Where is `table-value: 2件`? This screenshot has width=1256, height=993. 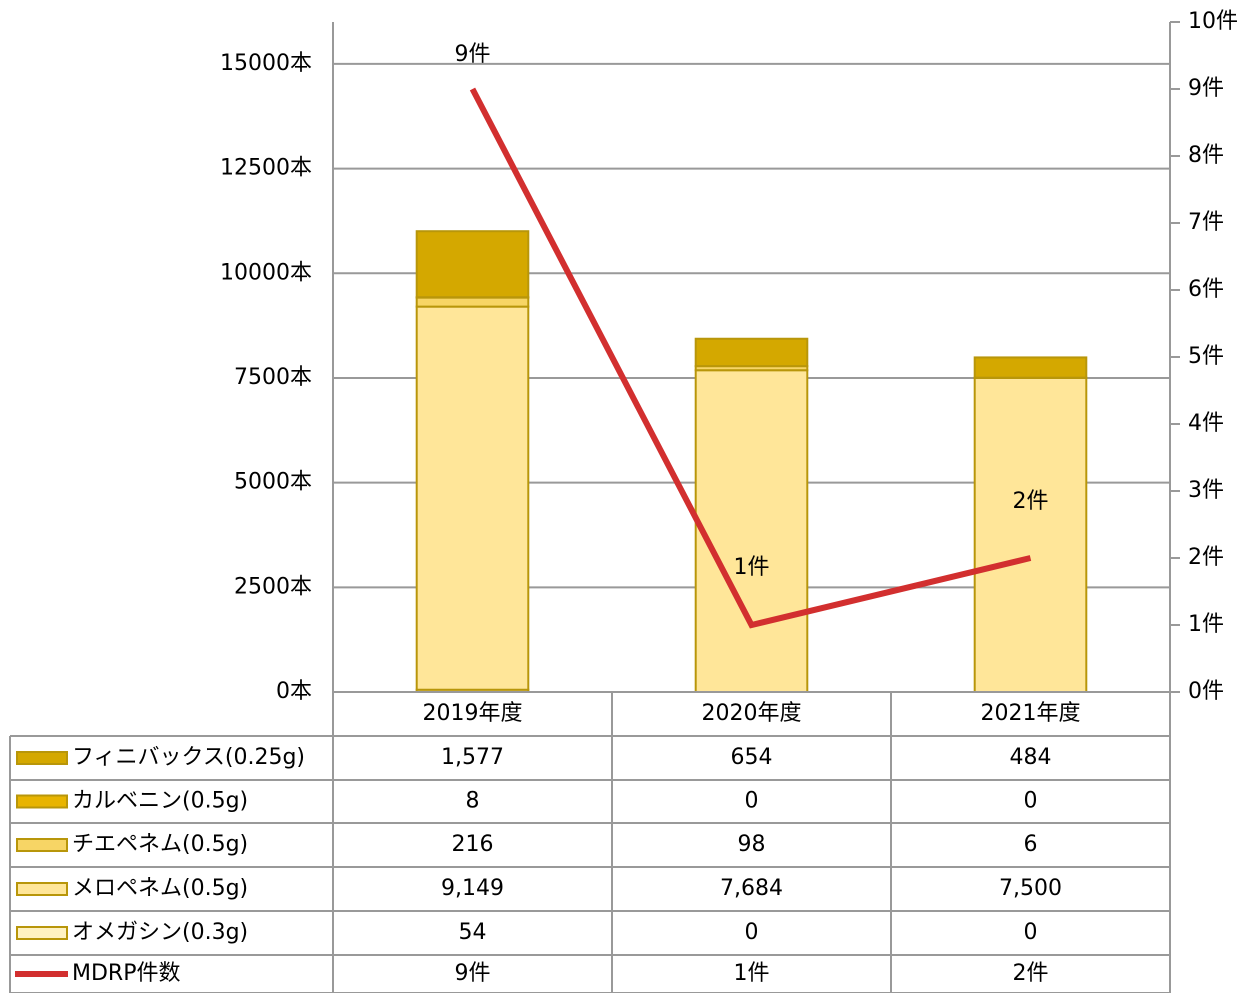 table-value: 2件 is located at coordinates (1031, 973).